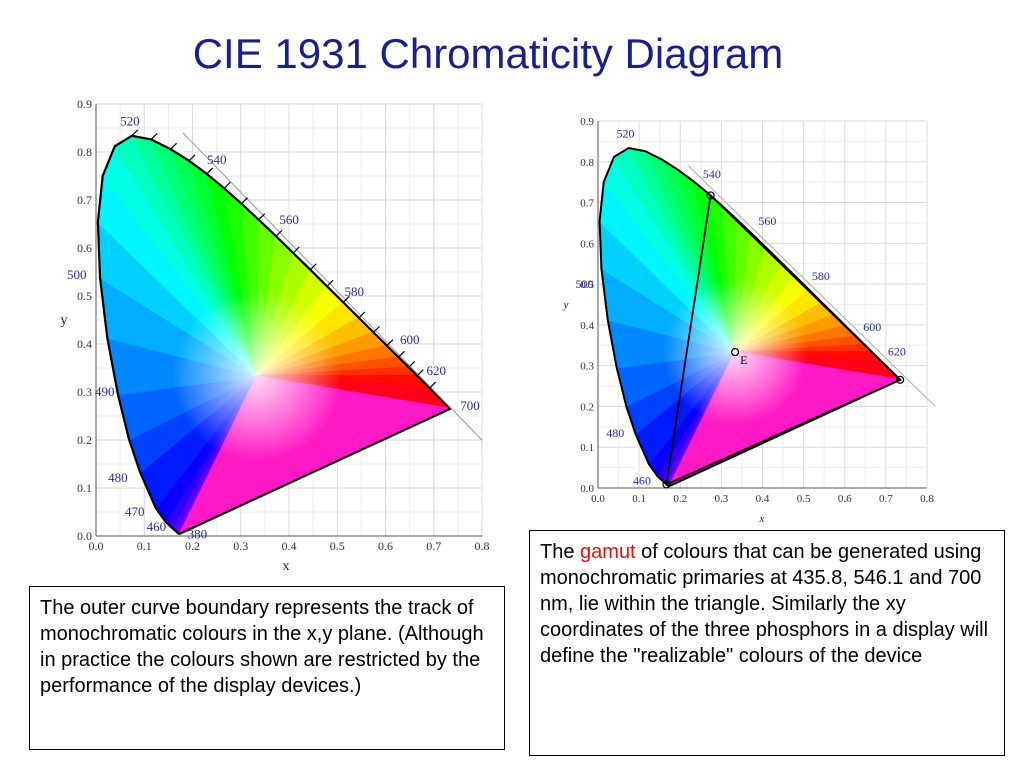  Describe the element at coordinates (307, 285) in the screenshot. I see `locus-ticks` at that location.